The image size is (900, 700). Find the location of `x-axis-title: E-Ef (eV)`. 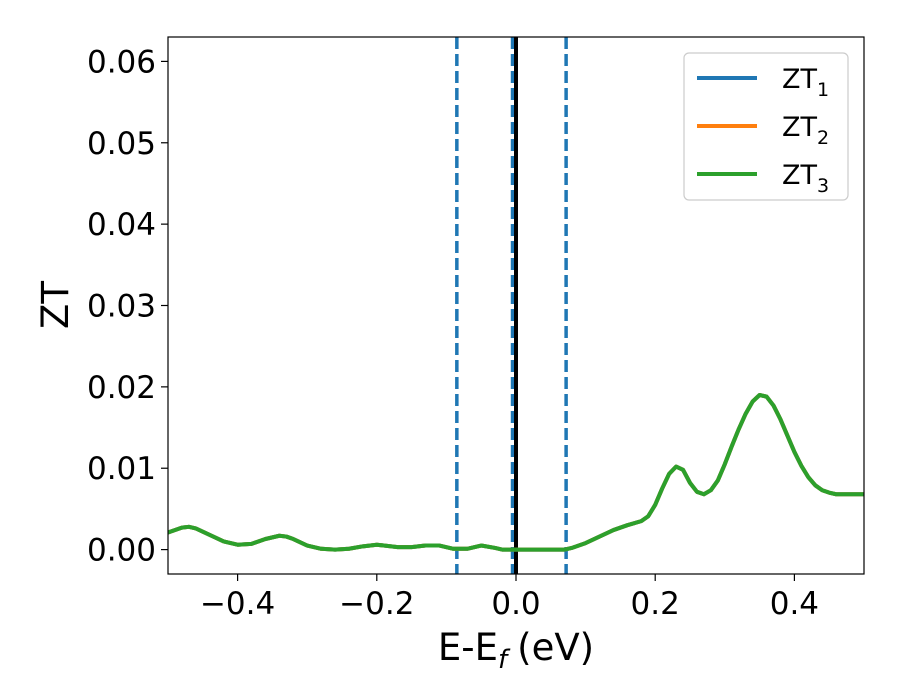

x-axis-title: E-Ef (eV) is located at coordinates (516, 650).